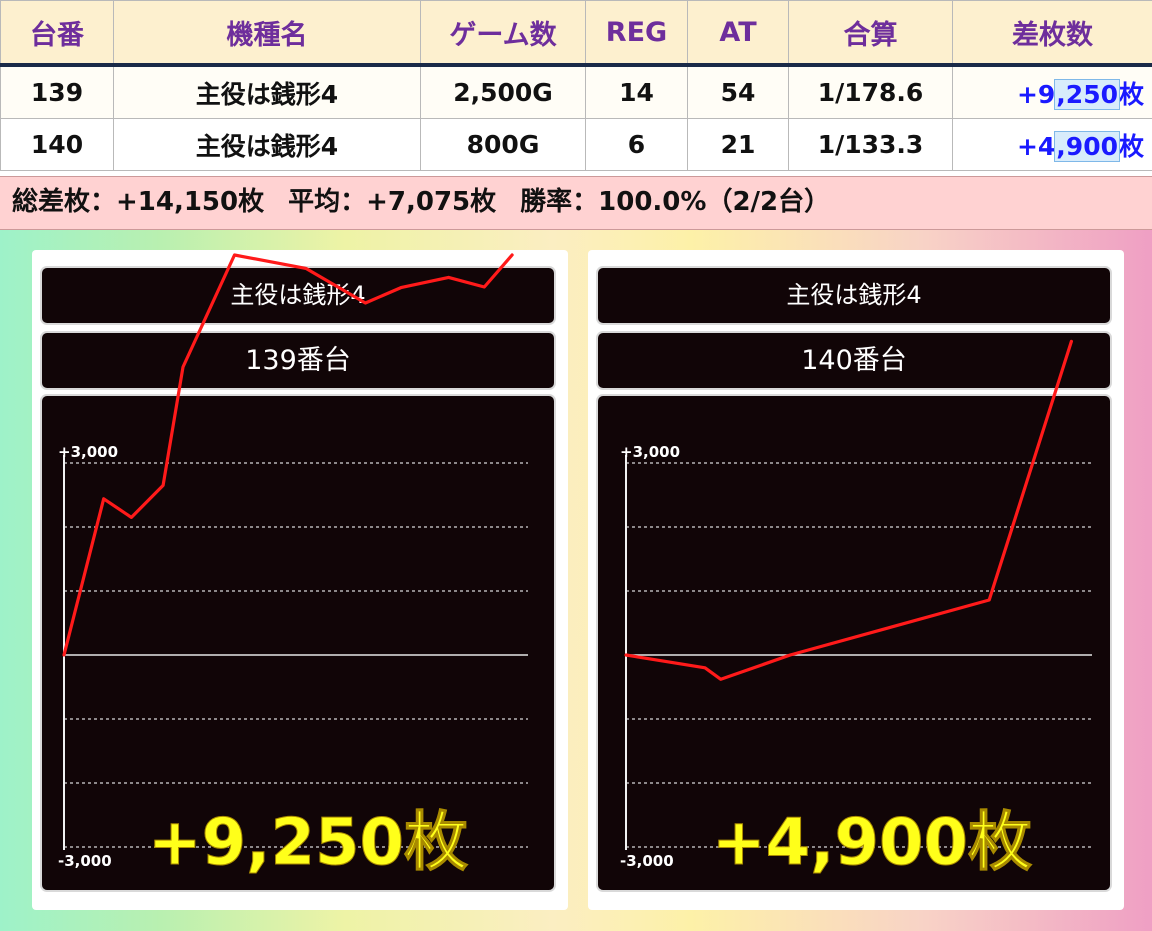 The image size is (1152, 931). Describe the element at coordinates (738, 91) in the screenshot. I see `cell-at: 54` at that location.